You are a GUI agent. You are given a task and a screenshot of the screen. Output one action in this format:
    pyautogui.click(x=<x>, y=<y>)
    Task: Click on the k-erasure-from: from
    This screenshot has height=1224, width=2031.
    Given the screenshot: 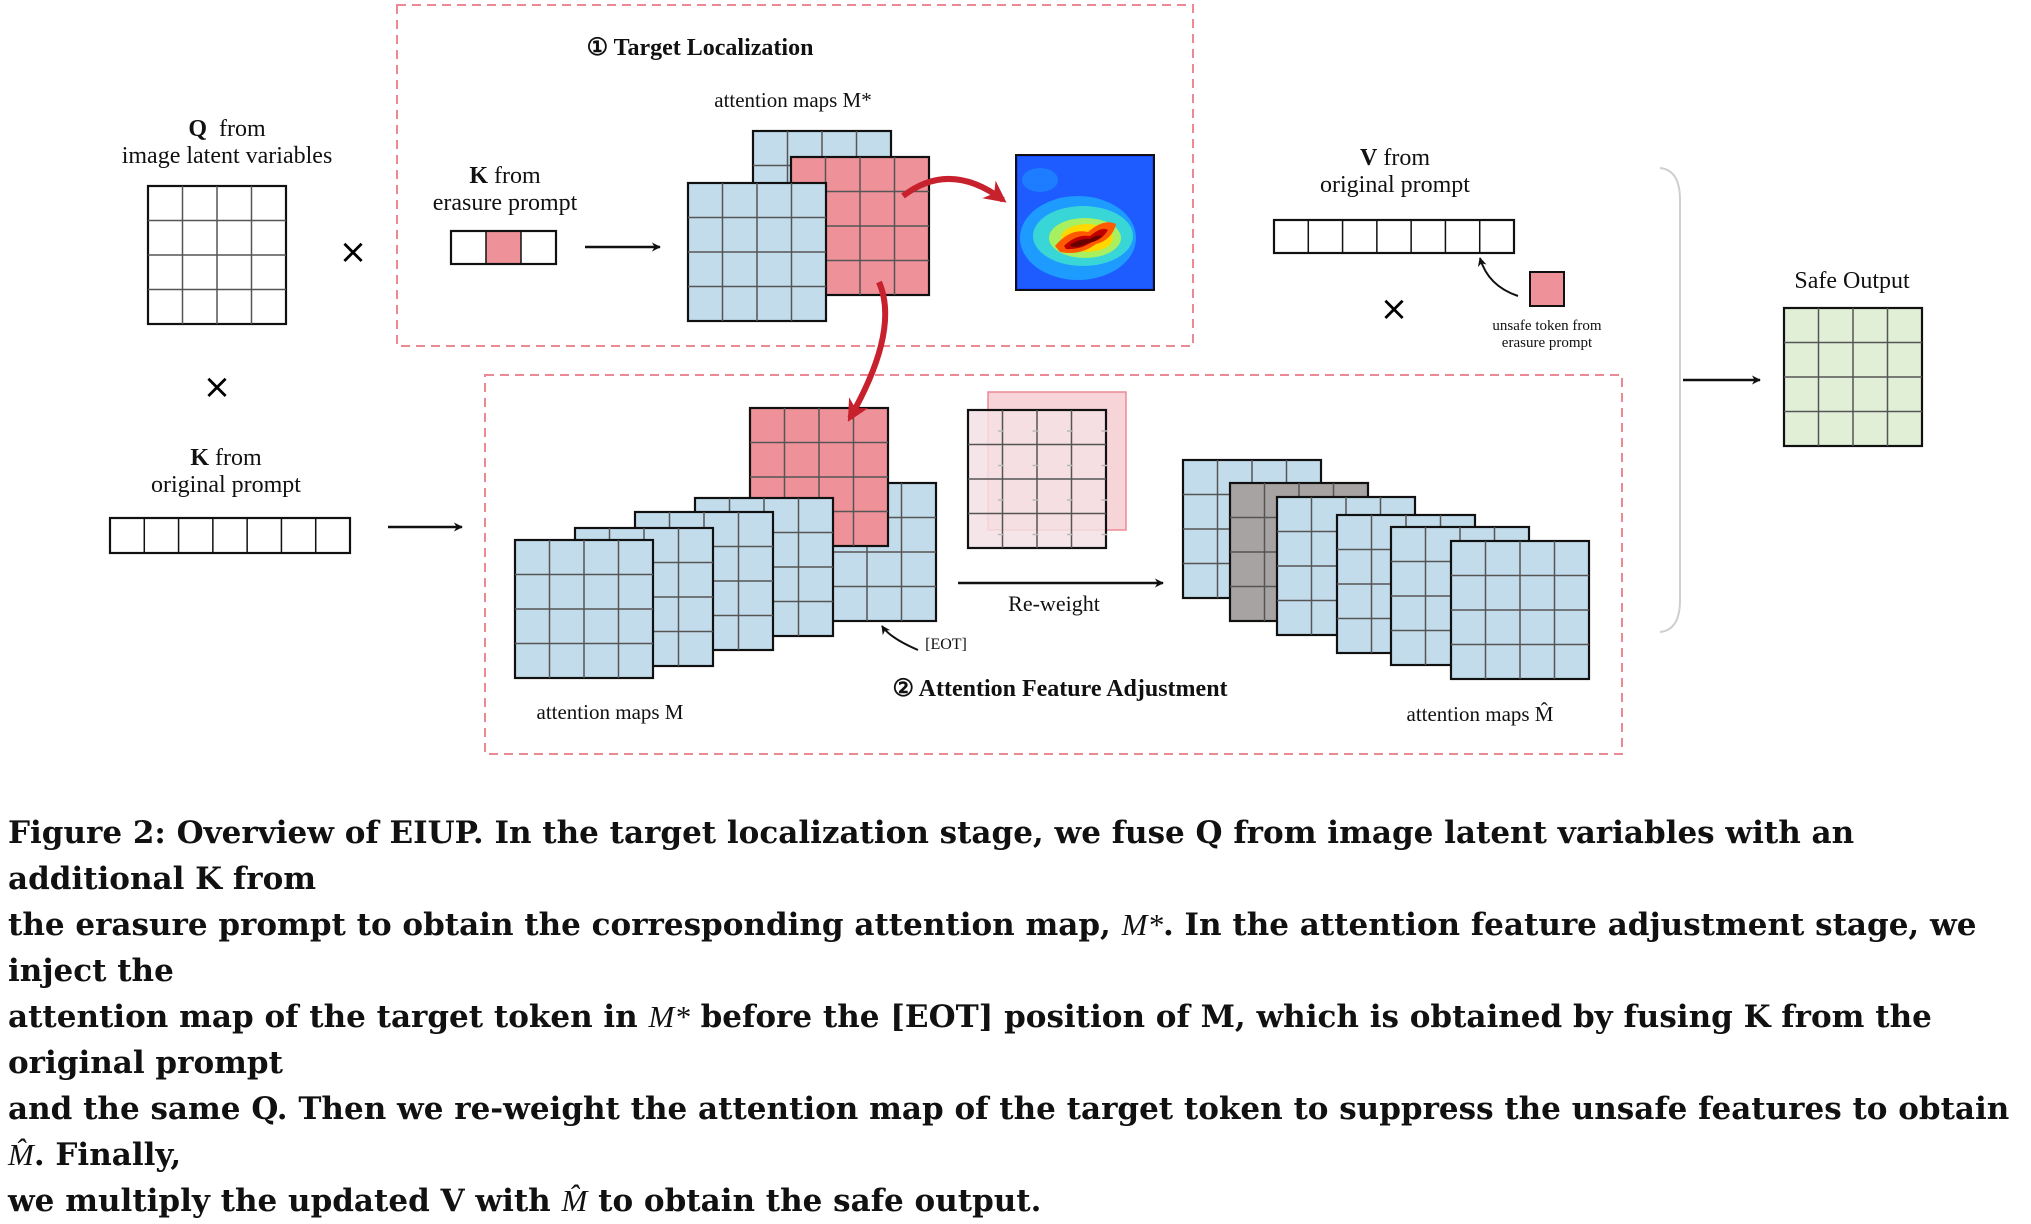 What is the action you would take?
    pyautogui.click(x=517, y=176)
    